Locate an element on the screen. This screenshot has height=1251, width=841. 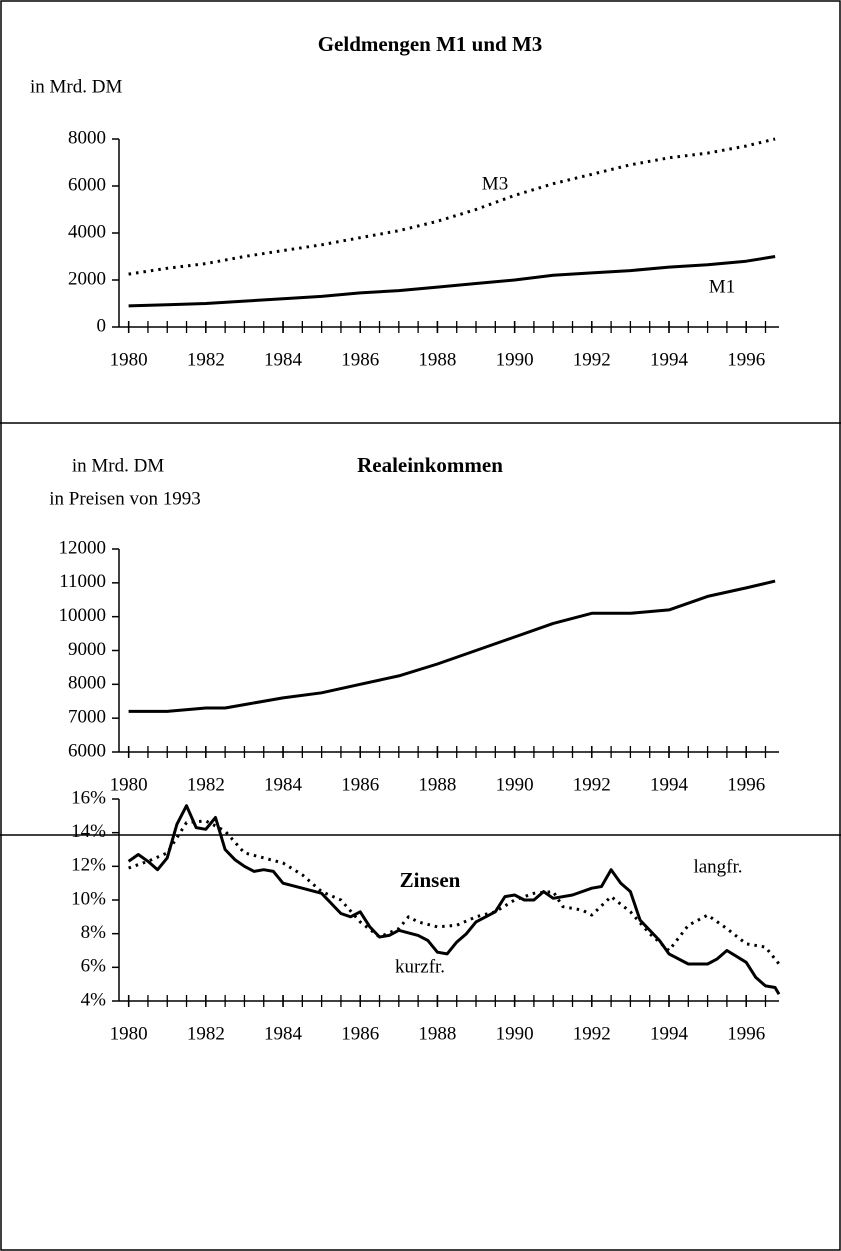
y-tick-label: 12% is located at coordinates (88, 865).